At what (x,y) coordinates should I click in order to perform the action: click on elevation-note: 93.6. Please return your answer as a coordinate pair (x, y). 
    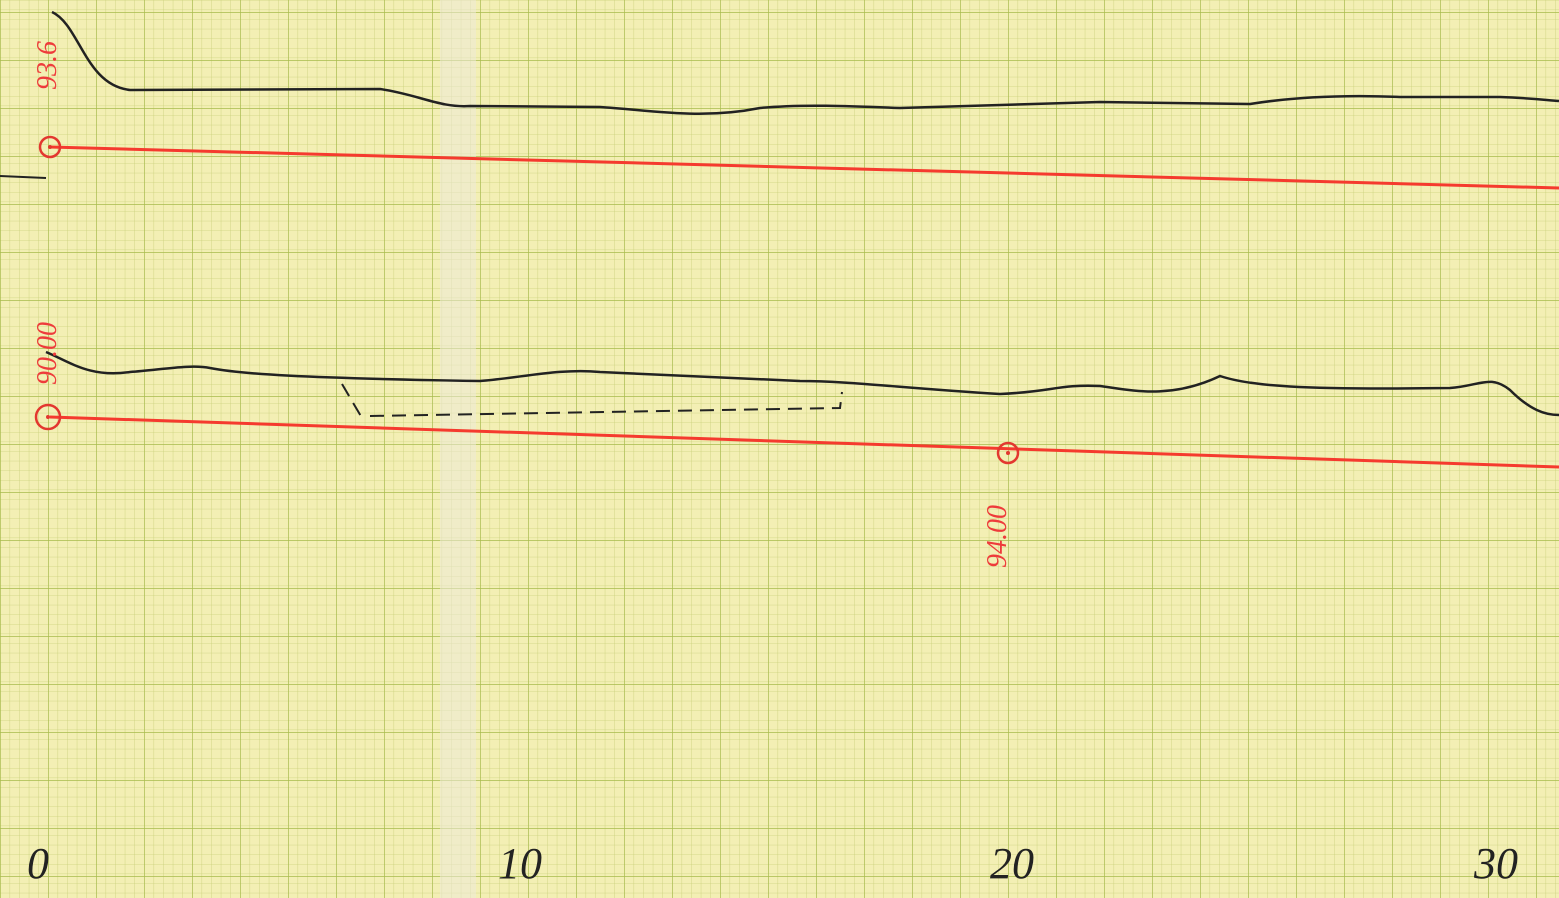
    Looking at the image, I should click on (47, 65).